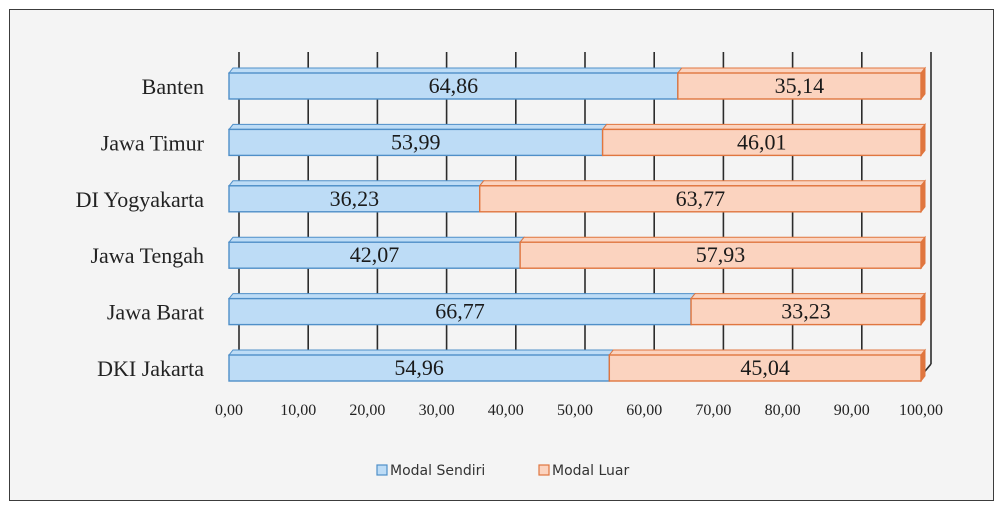 Image resolution: width=1003 pixels, height=506 pixels. Describe the element at coordinates (416, 141) in the screenshot. I see `data-label: 53,99` at that location.